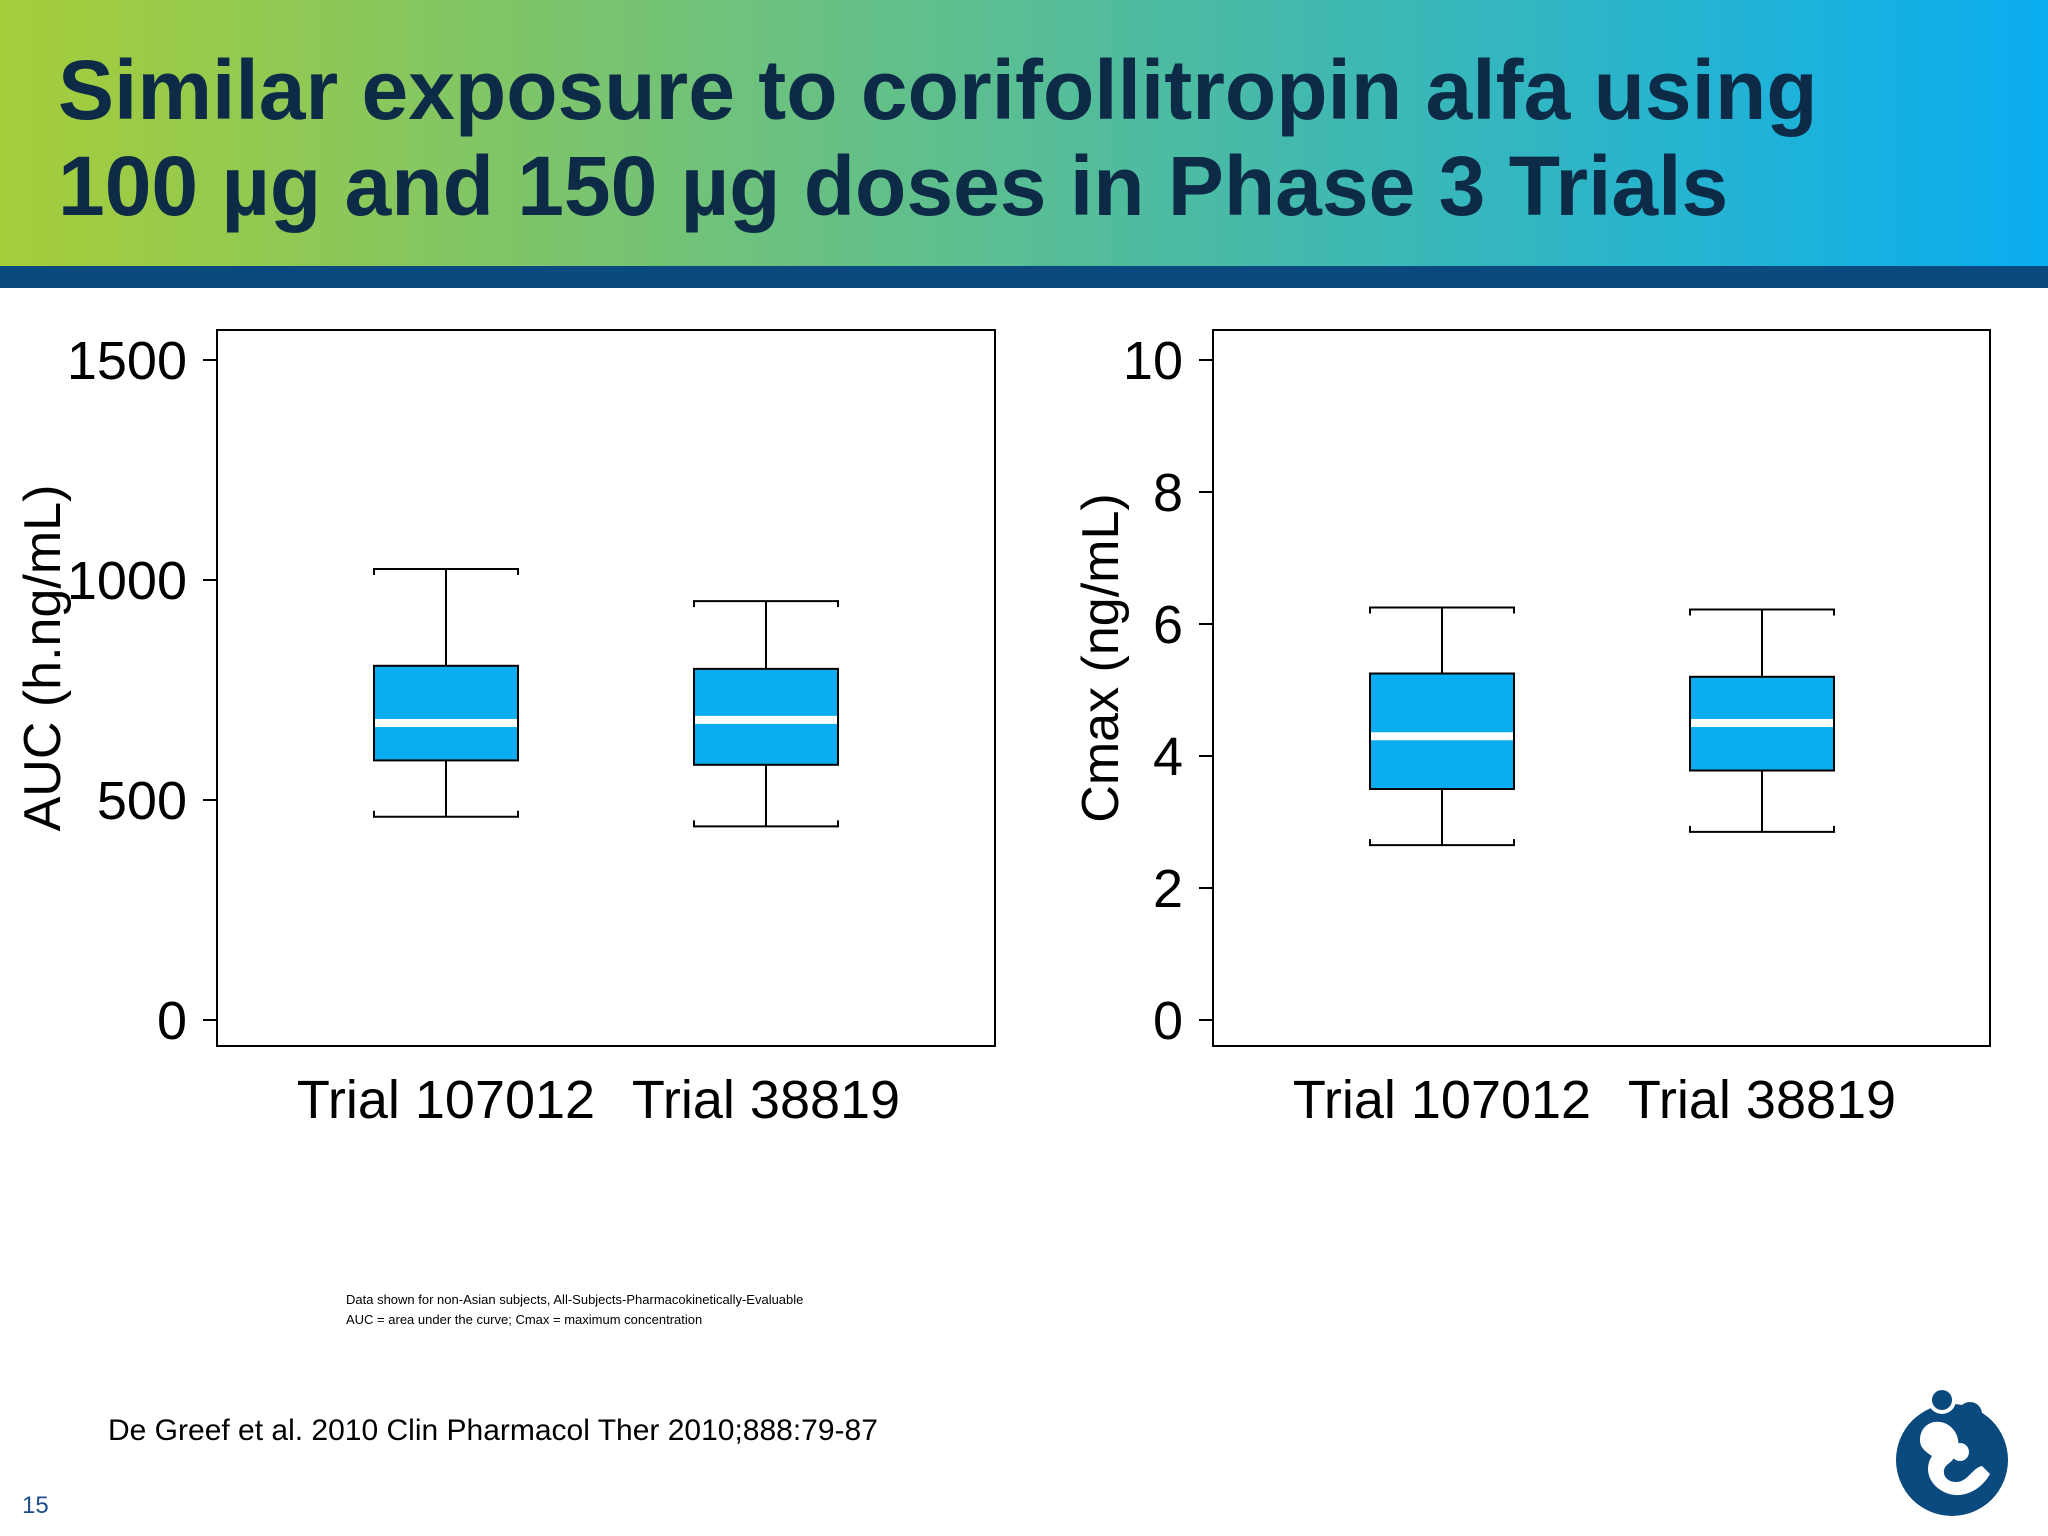 This screenshot has width=2048, height=1536. What do you see at coordinates (766, 1100) in the screenshot?
I see `category-label-1-1: Trial 38819` at bounding box center [766, 1100].